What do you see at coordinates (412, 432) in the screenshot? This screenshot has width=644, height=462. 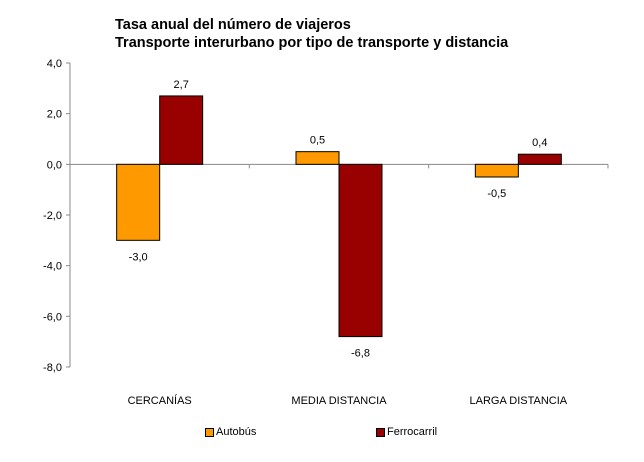 I see `legend-label-ferrocarril: Ferrocarril` at bounding box center [412, 432].